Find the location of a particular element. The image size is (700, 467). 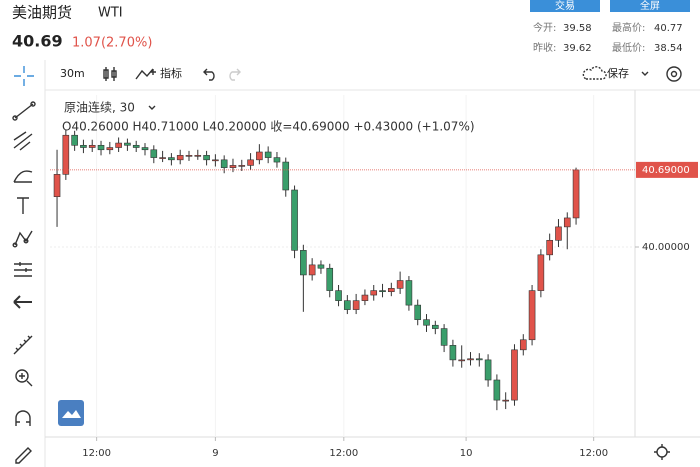

stat-value: 39.62 is located at coordinates (577, 48).